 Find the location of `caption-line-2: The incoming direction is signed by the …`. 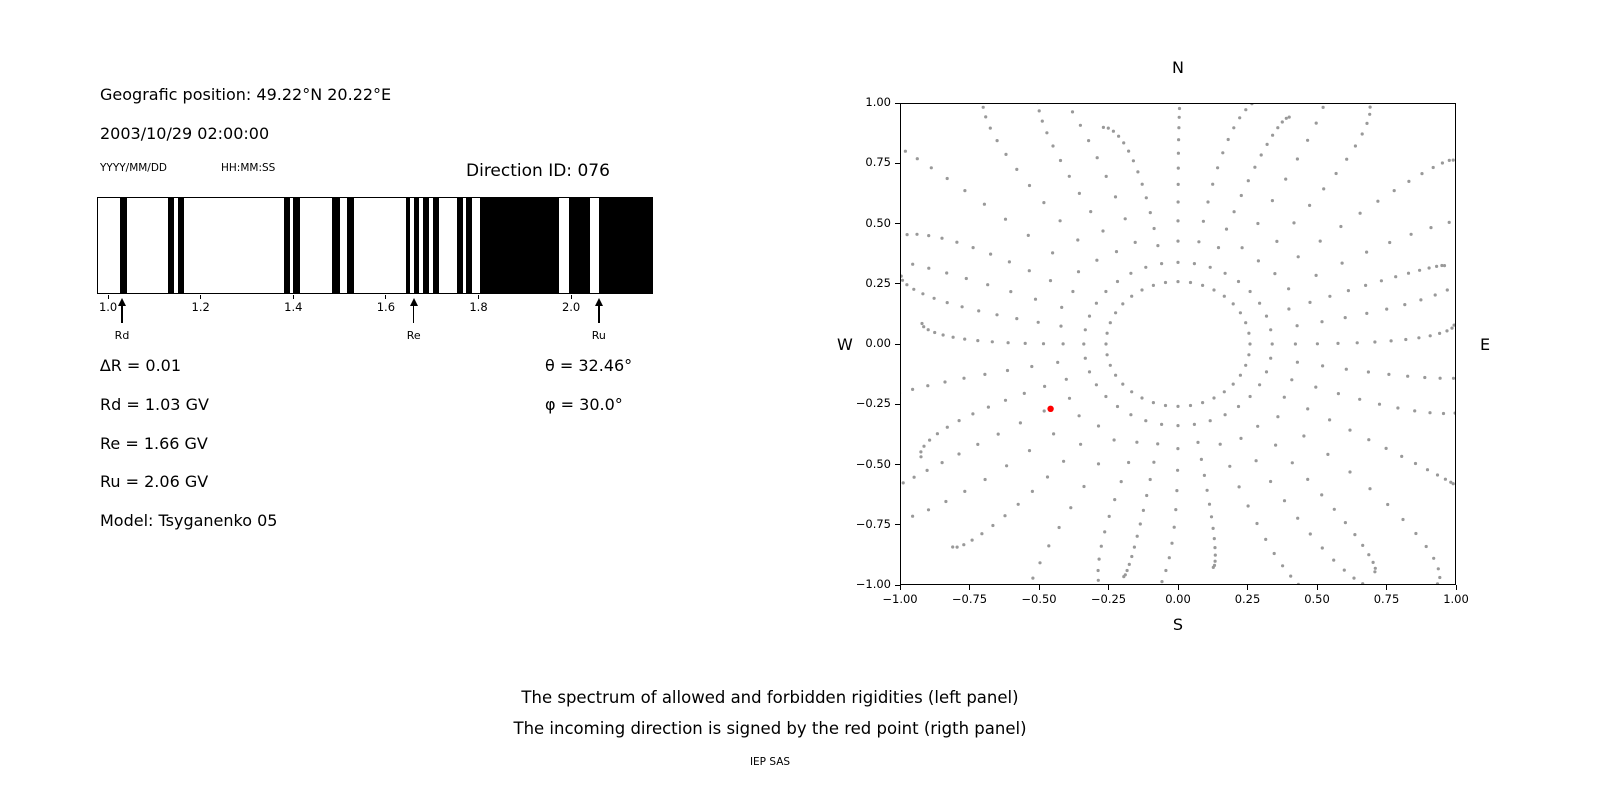

caption-line-2: The incoming direction is signed by the … is located at coordinates (770, 728).